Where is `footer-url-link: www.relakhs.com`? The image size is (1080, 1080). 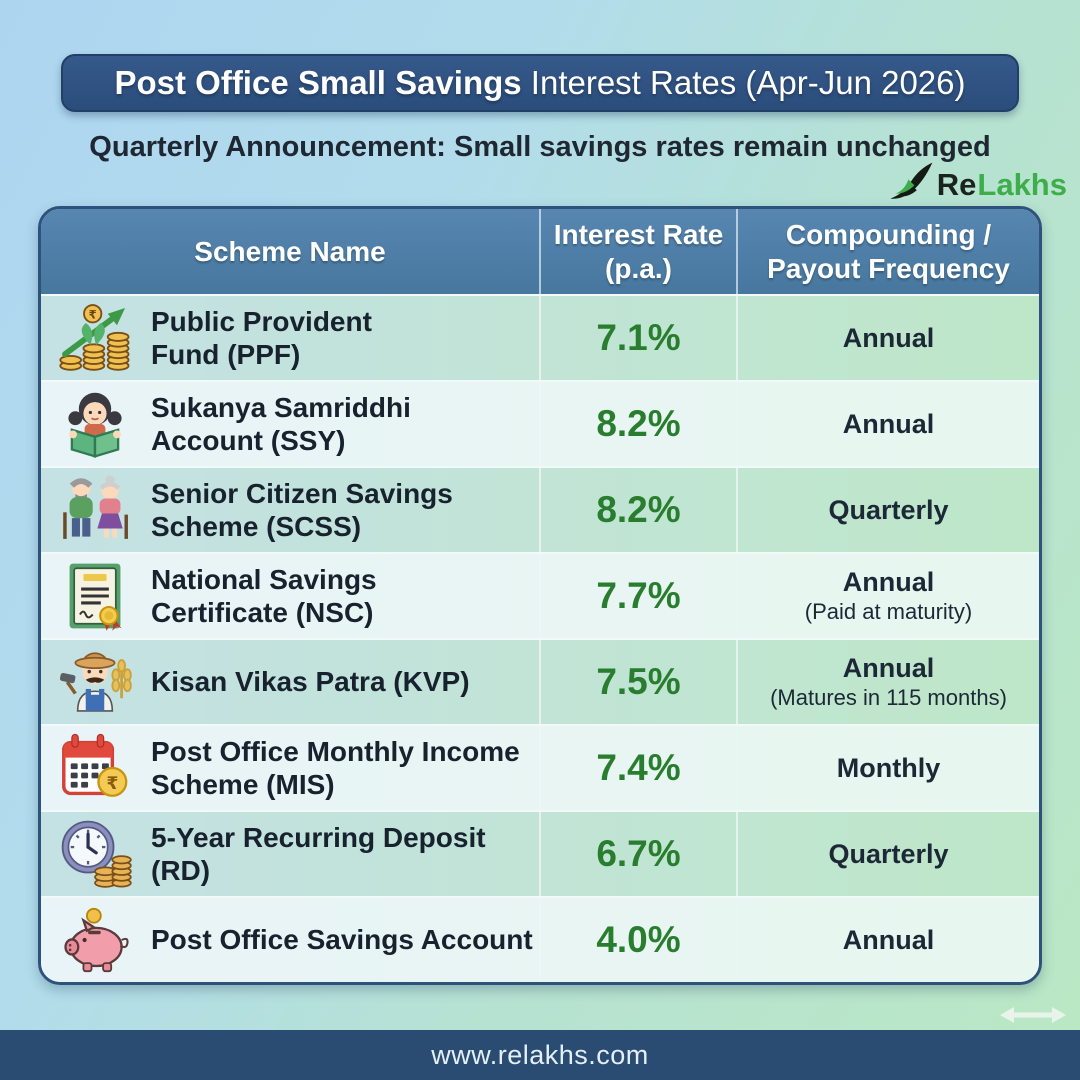
footer-url-link: www.relakhs.com is located at coordinates (540, 1054).